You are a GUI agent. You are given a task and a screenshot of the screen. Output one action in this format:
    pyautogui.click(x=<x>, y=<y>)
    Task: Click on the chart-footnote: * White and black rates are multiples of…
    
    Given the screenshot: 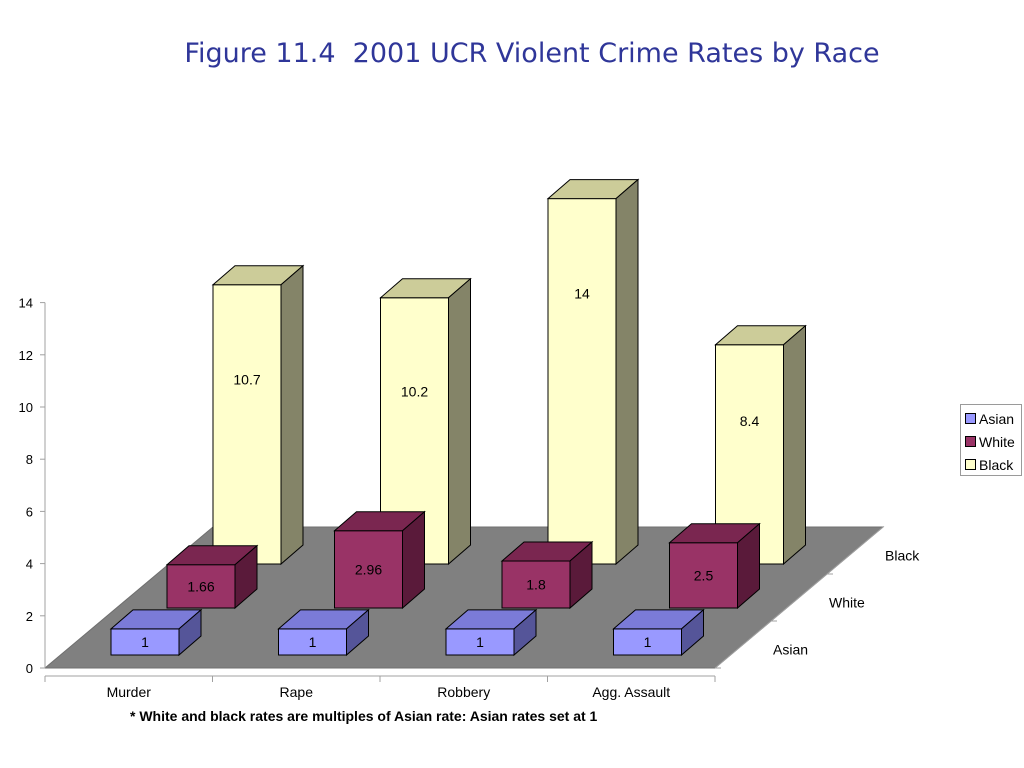 What is the action you would take?
    pyautogui.click(x=364, y=716)
    